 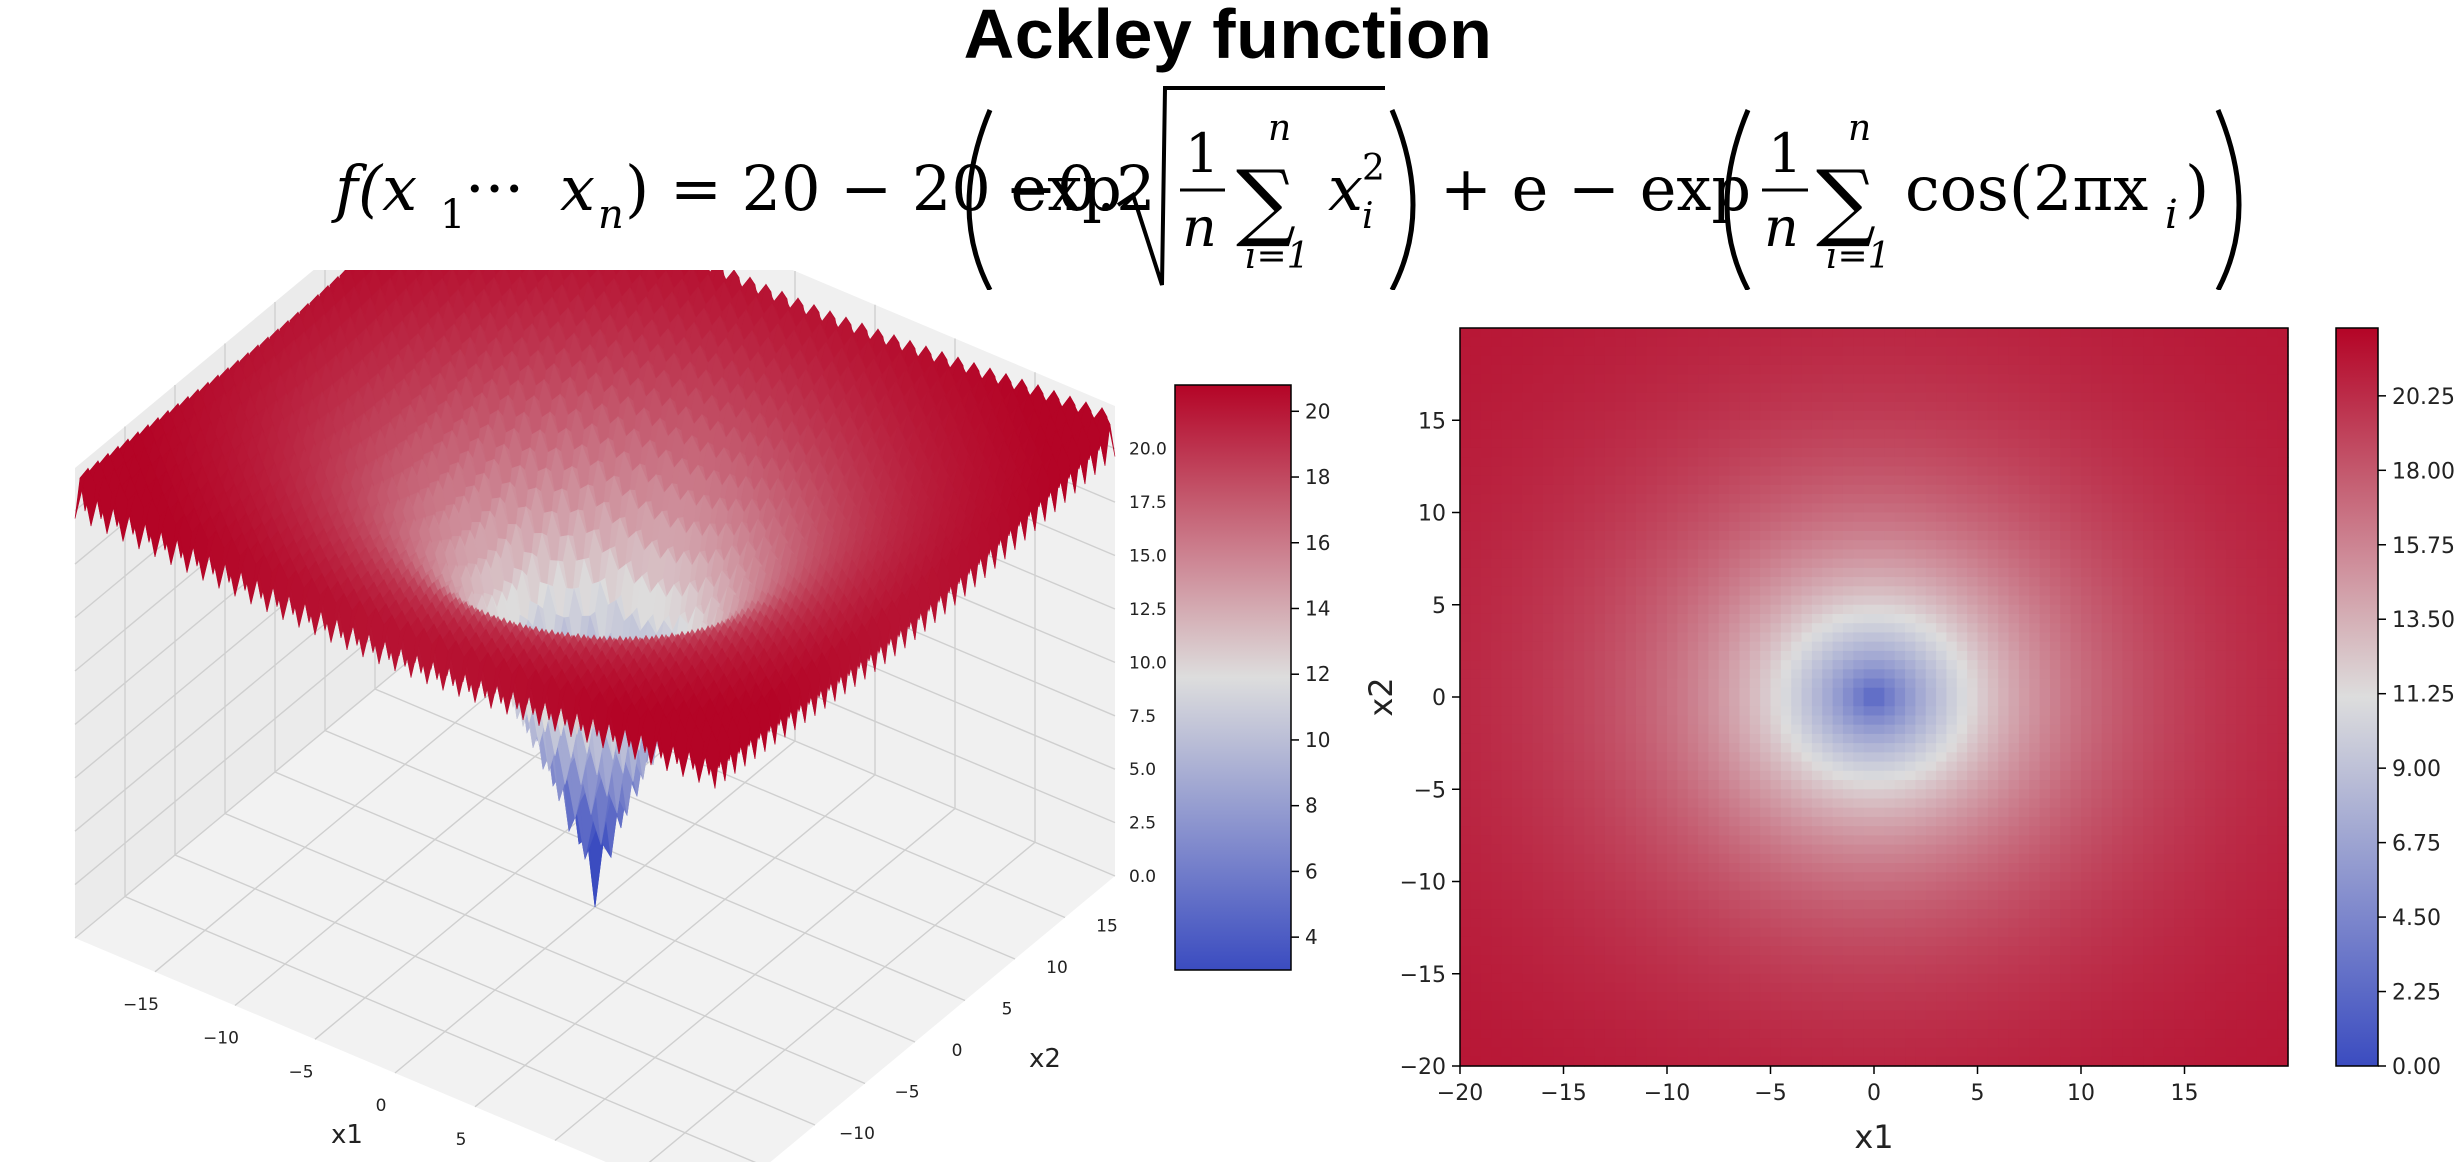 I want to click on formula-subn: n, so click(x=611, y=215).